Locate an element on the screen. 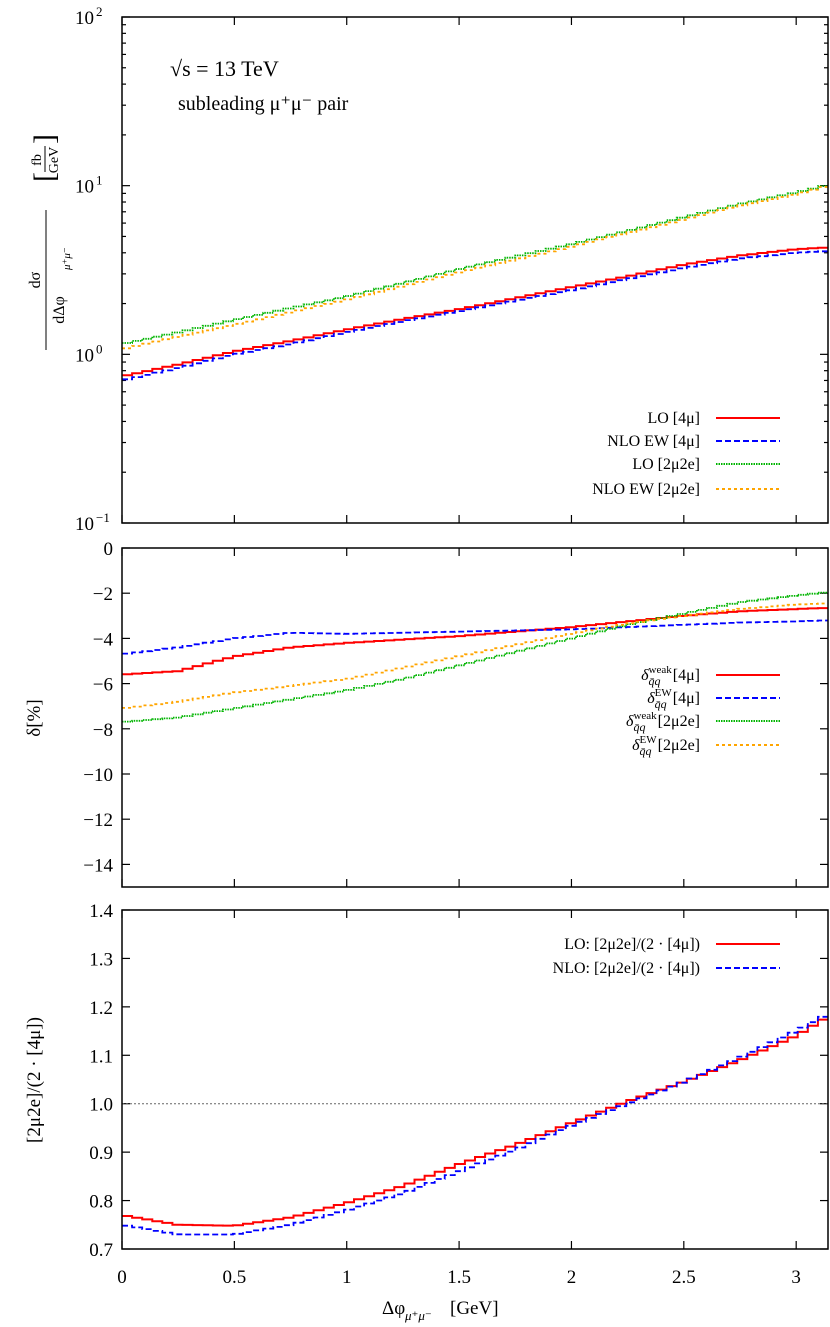  annotation-pair: subleading μ⁺μ⁻ pair is located at coordinates (263, 104).